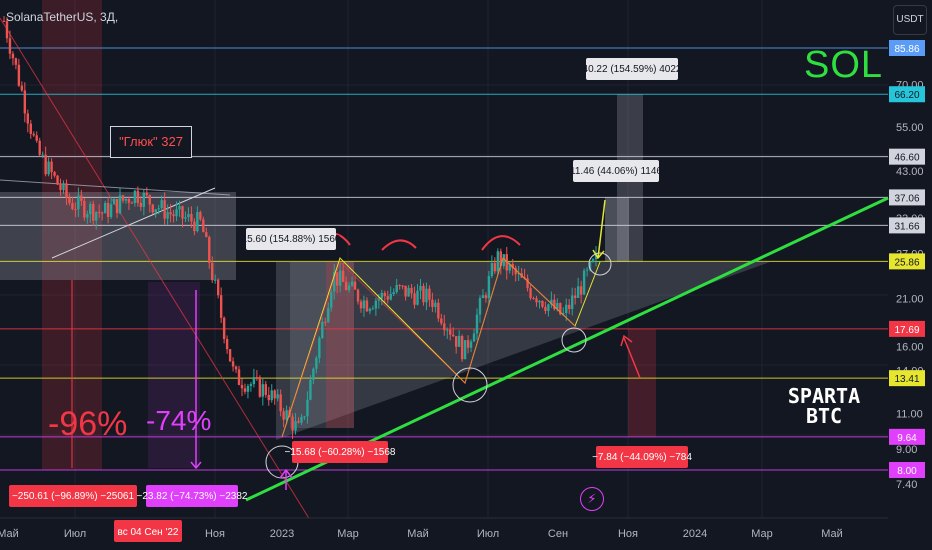 This screenshot has width=932, height=550. I want to click on price-level-value: 85.86, so click(906, 49).